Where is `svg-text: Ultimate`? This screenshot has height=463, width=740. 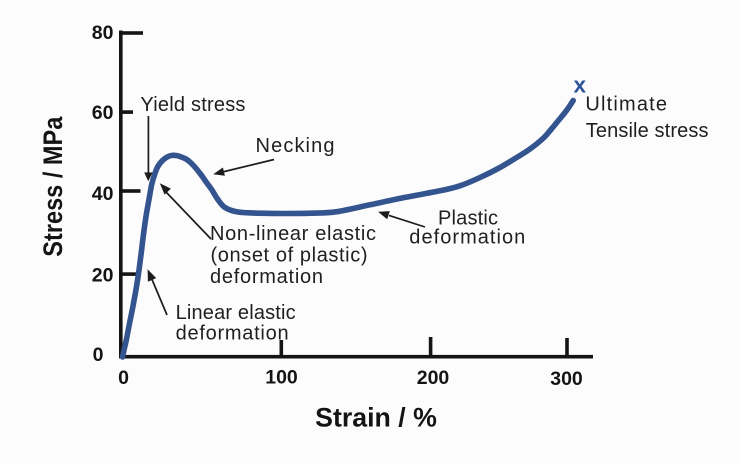
svg-text: Ultimate is located at coordinates (626, 105).